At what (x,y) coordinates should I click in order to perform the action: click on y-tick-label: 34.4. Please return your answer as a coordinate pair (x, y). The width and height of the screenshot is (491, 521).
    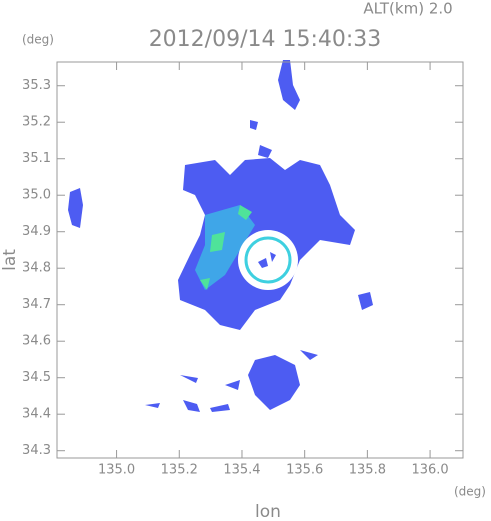
    Looking at the image, I should click on (36, 414).